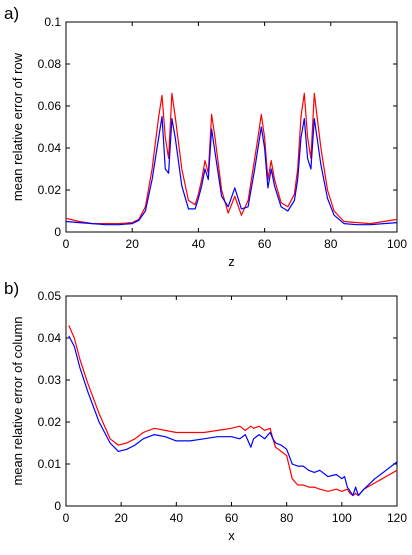 This screenshot has height=555, width=412. Describe the element at coordinates (50, 464) in the screenshot. I see `y-tick-label: 0.01` at that location.